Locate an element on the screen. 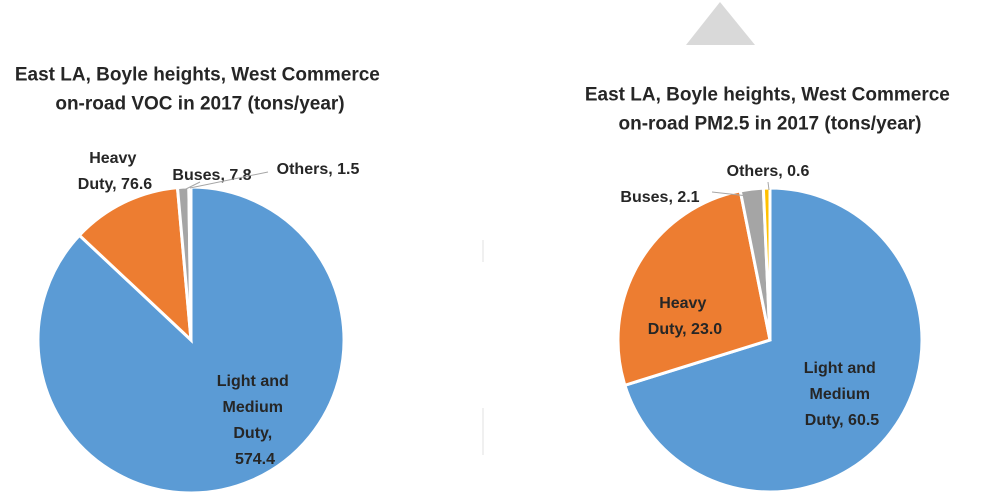 The height and width of the screenshot is (493, 985). data-label-line: Buses, 2.1 is located at coordinates (659, 197).